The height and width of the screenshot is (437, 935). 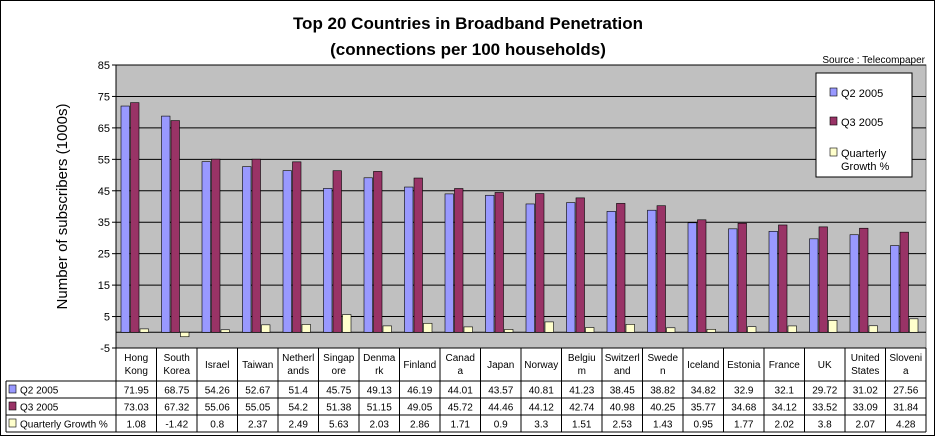 What do you see at coordinates (622, 391) in the screenshot?
I see `table-cell-series0-cat12: 38.45` at bounding box center [622, 391].